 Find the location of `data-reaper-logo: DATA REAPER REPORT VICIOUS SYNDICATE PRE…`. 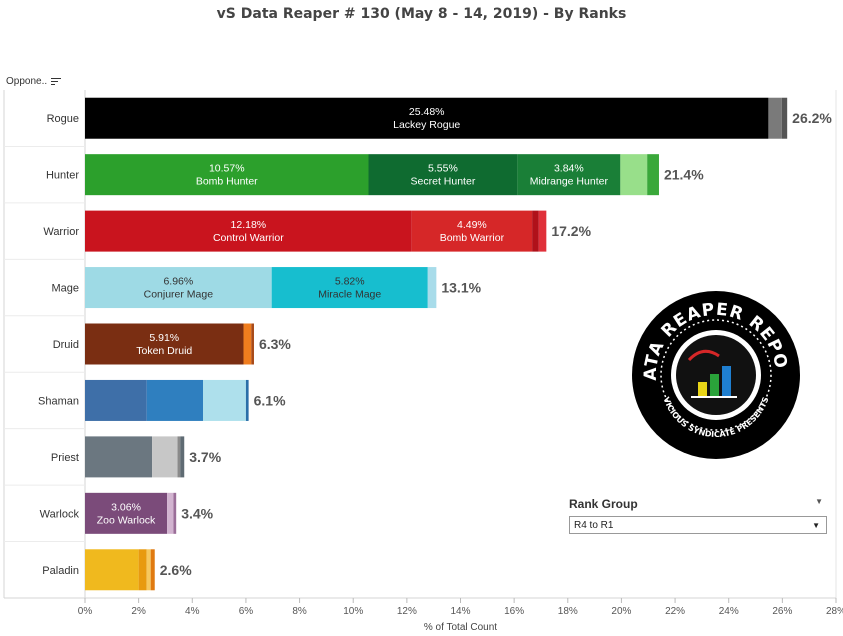

data-reaper-logo: DATA REAPER REPORT VICIOUS SYNDICATE PRE… is located at coordinates (715, 374).